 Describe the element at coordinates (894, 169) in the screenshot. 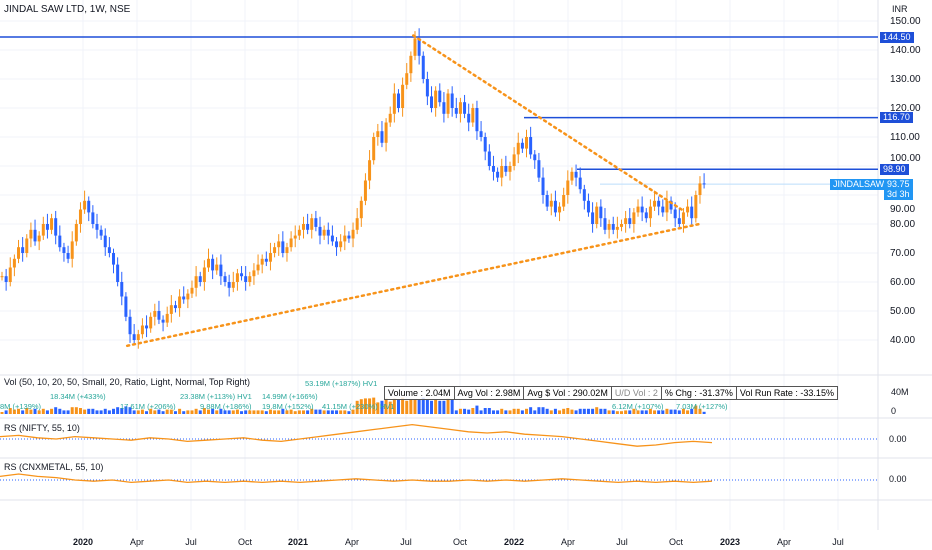

I see `price-tag-98: 98.90` at that location.